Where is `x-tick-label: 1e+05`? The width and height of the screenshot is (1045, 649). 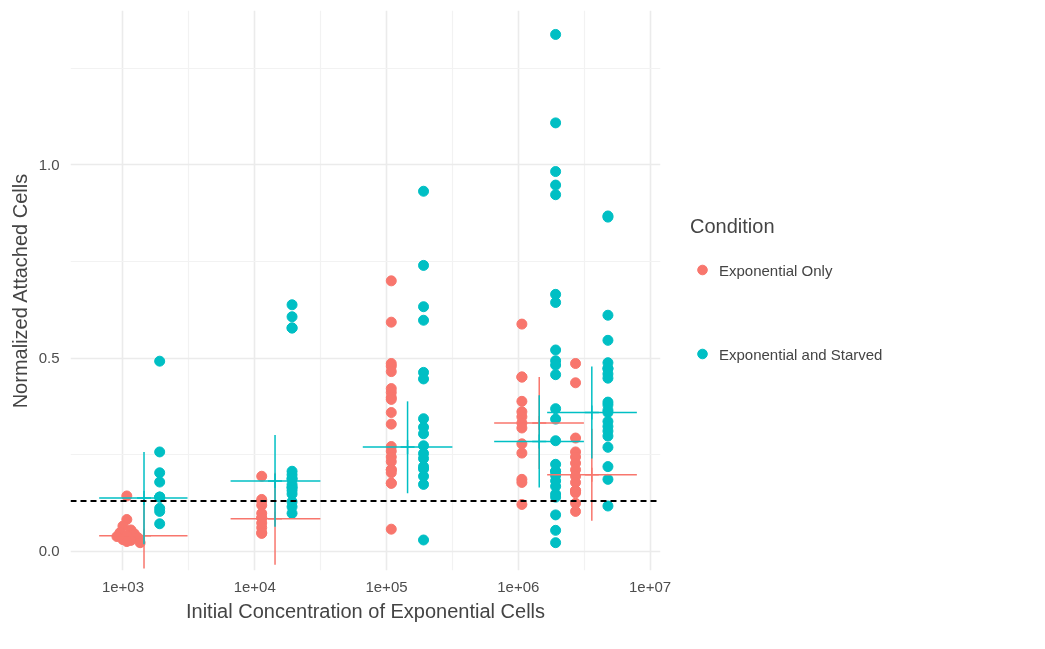 x-tick-label: 1e+05 is located at coordinates (386, 586).